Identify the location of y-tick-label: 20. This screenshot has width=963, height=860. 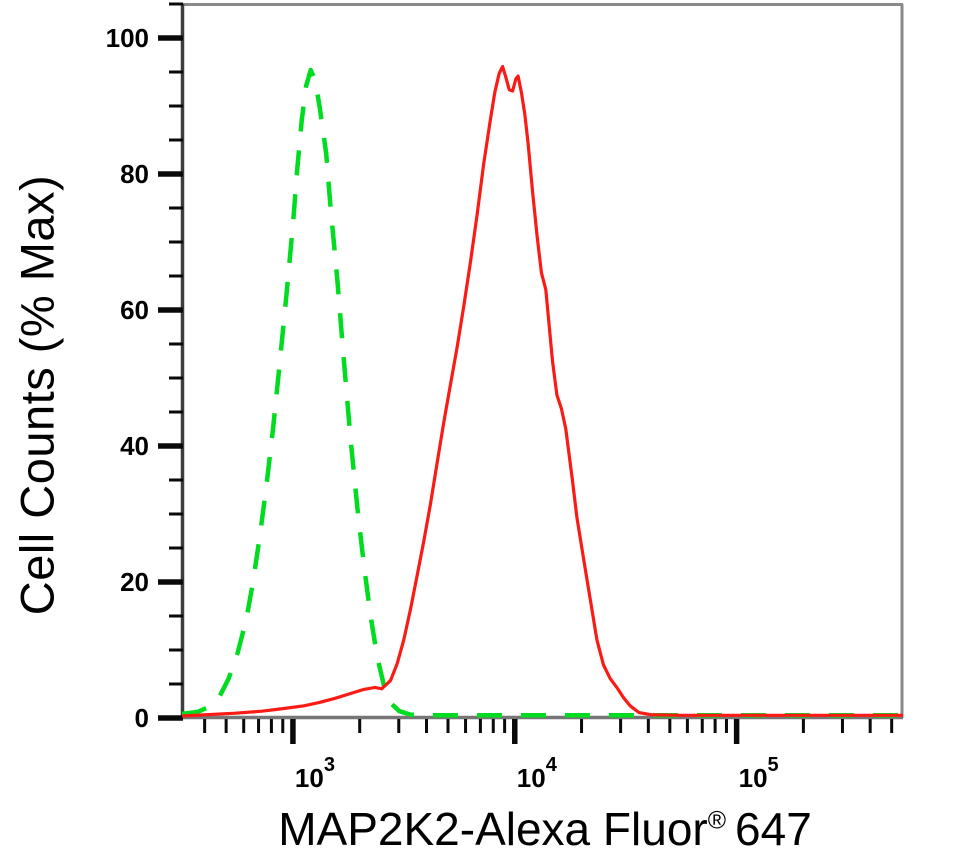
(134, 582).